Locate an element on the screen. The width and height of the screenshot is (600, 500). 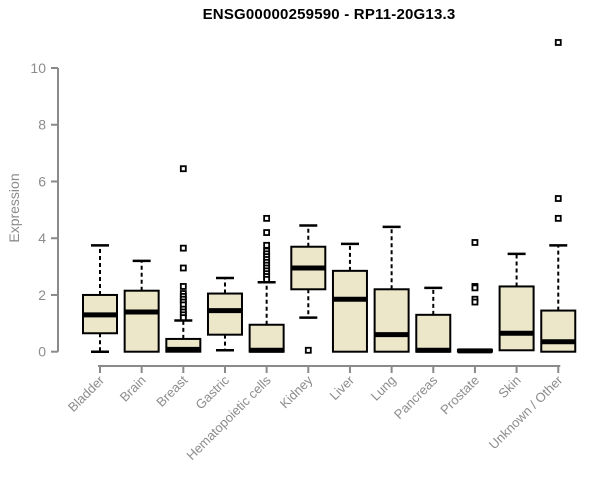
box-group-unknown-other is located at coordinates (558, 196).